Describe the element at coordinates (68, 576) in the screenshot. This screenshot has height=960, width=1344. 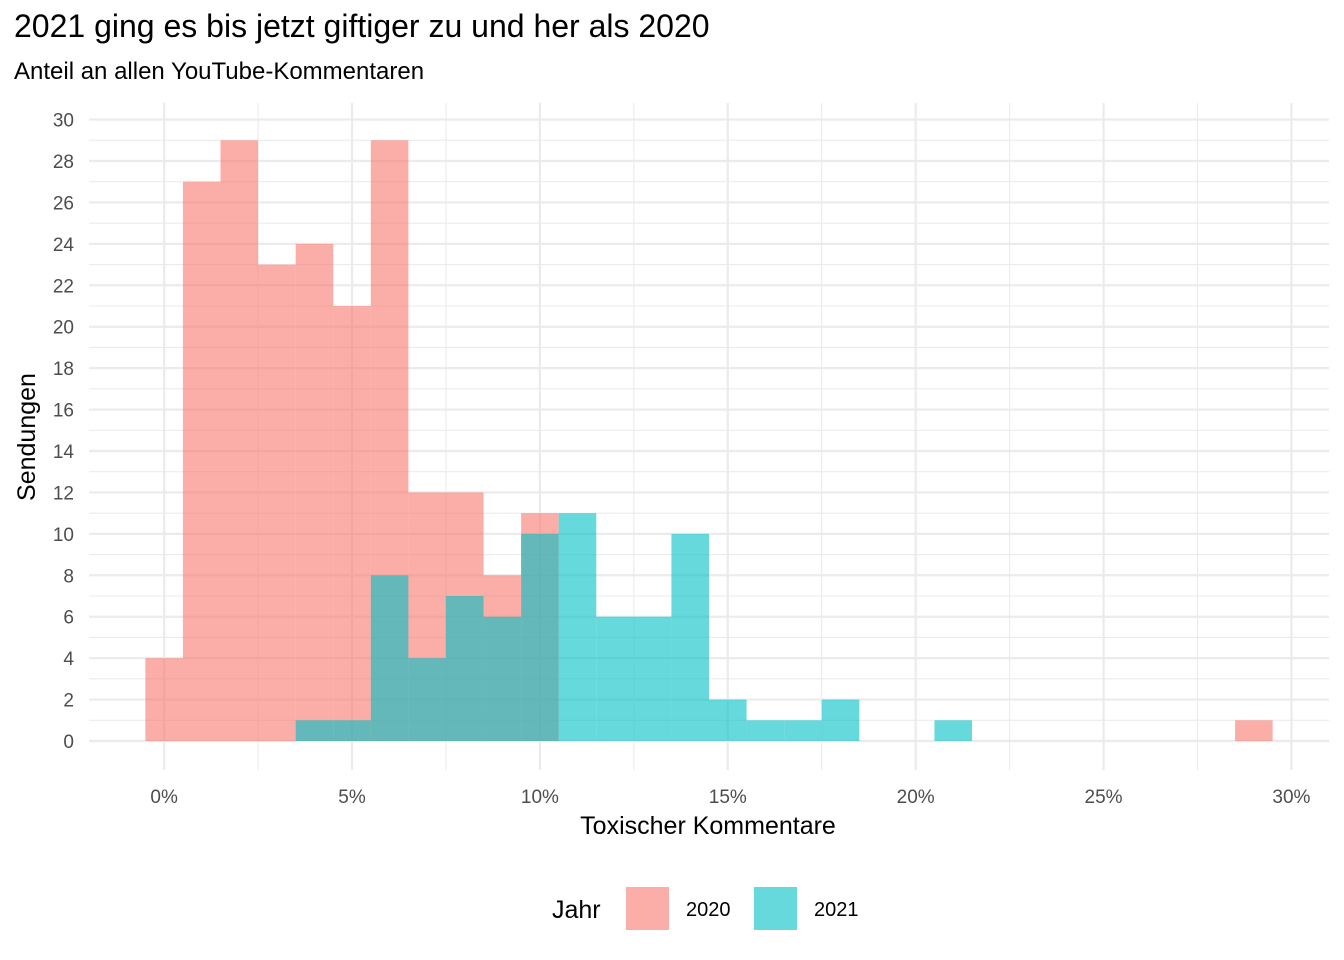
I see `y-tick-label: 8` at that location.